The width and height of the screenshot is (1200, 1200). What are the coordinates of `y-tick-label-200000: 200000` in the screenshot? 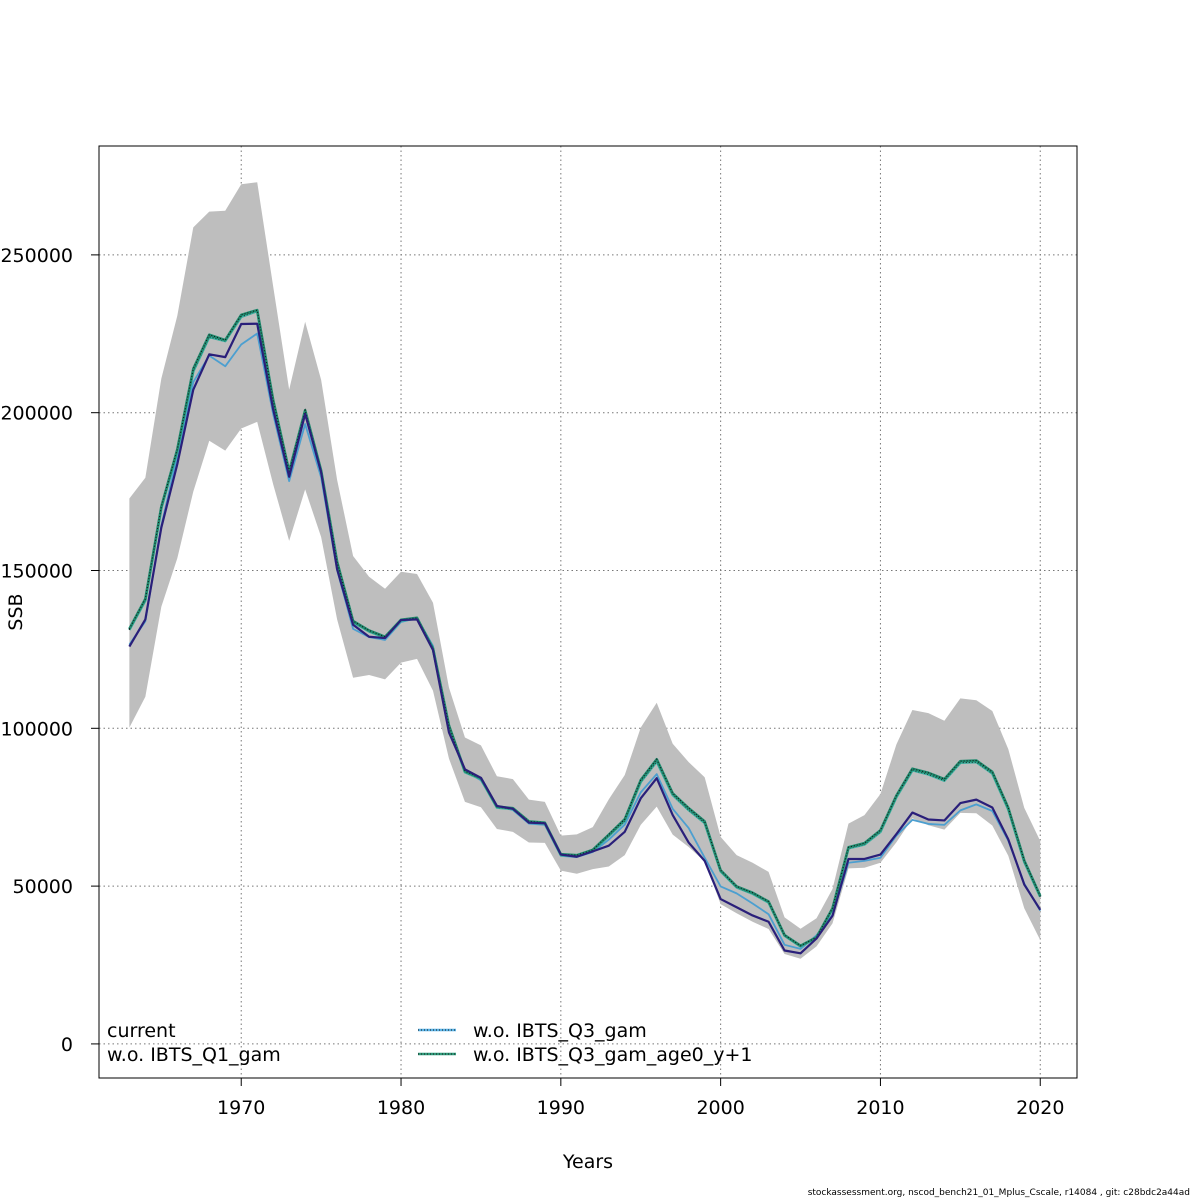 It's located at (36, 414).